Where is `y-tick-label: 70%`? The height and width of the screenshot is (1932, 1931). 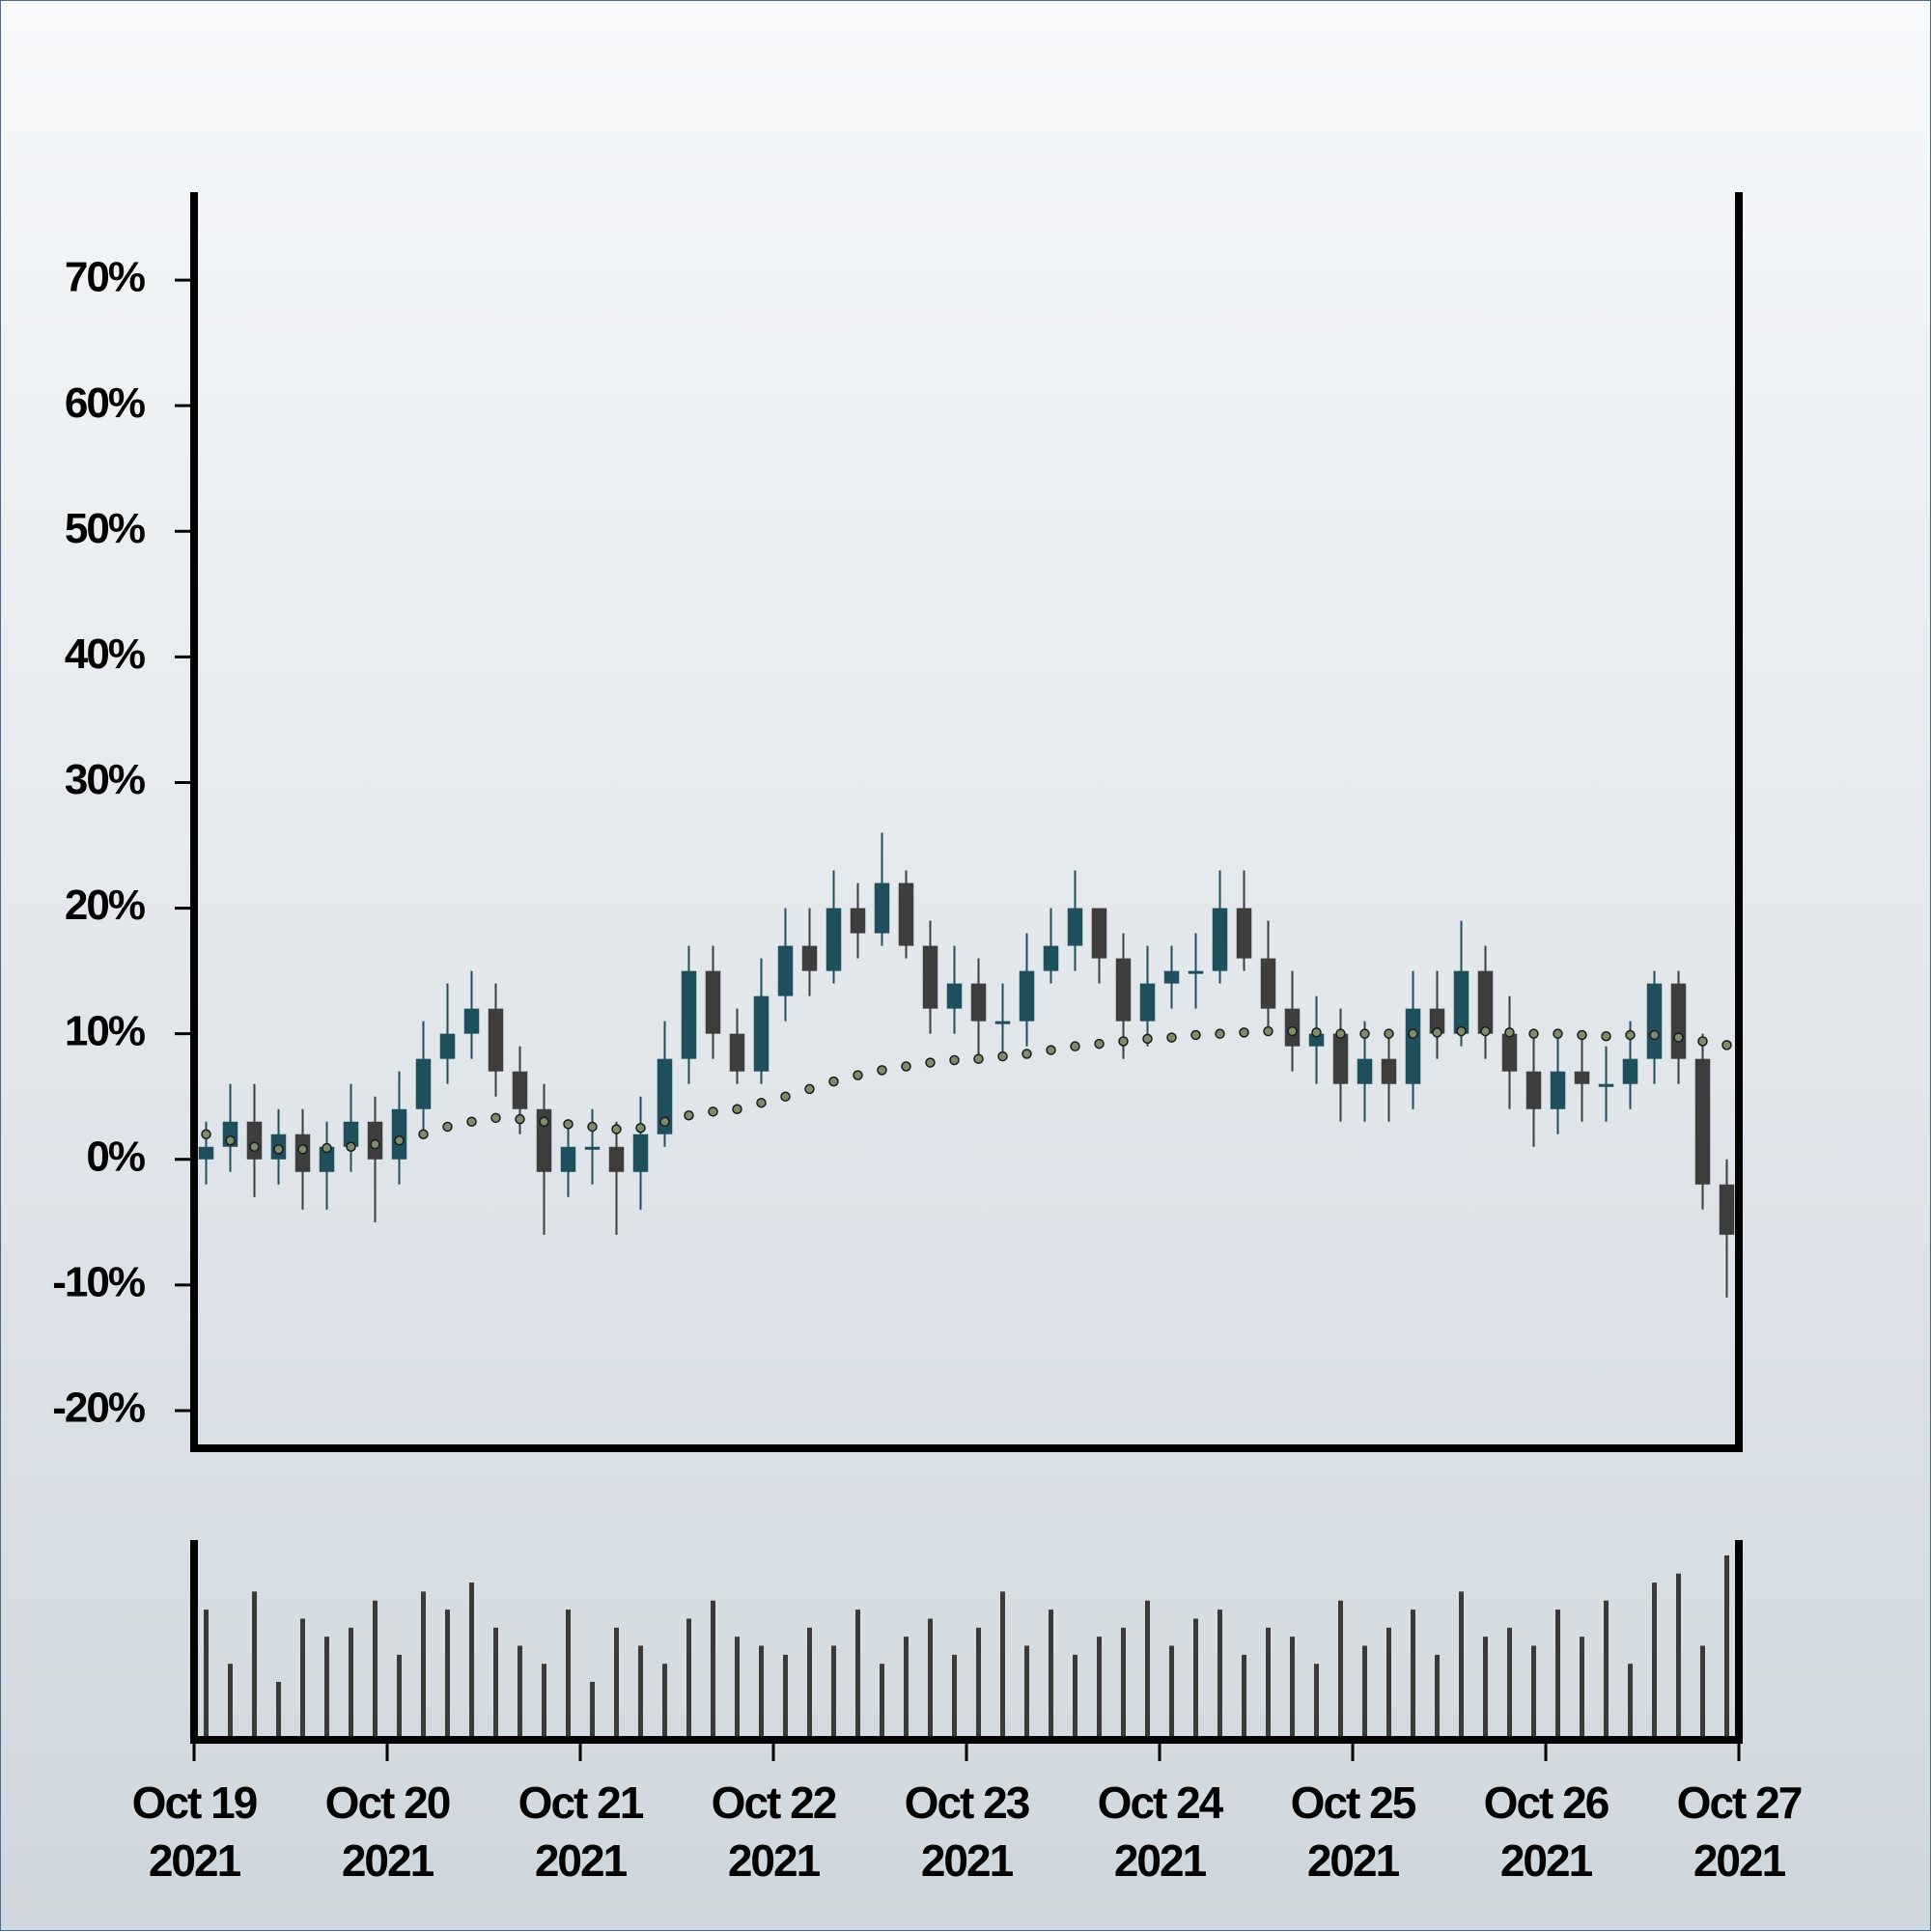
y-tick-label: 70% is located at coordinates (105, 278).